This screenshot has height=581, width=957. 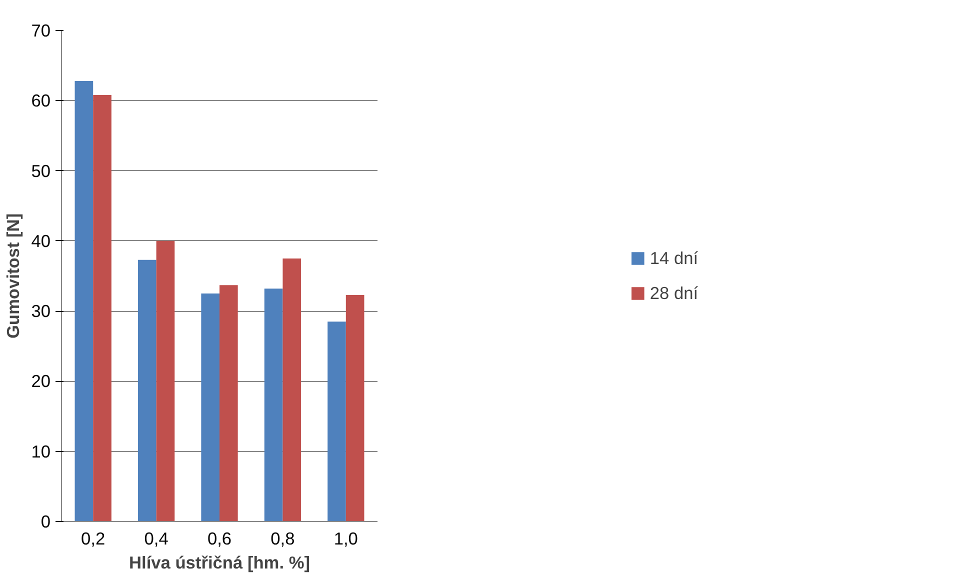 What do you see at coordinates (41, 100) in the screenshot?
I see `y-tick-label: 60` at bounding box center [41, 100].